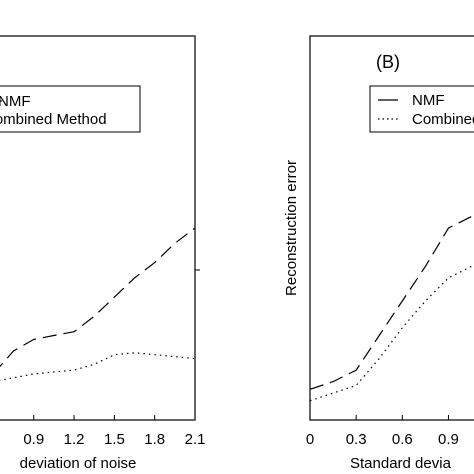 Image resolution: width=474 pixels, height=474 pixels. I want to click on panel-a-legend: NMF Combined Method, so click(70, 109).